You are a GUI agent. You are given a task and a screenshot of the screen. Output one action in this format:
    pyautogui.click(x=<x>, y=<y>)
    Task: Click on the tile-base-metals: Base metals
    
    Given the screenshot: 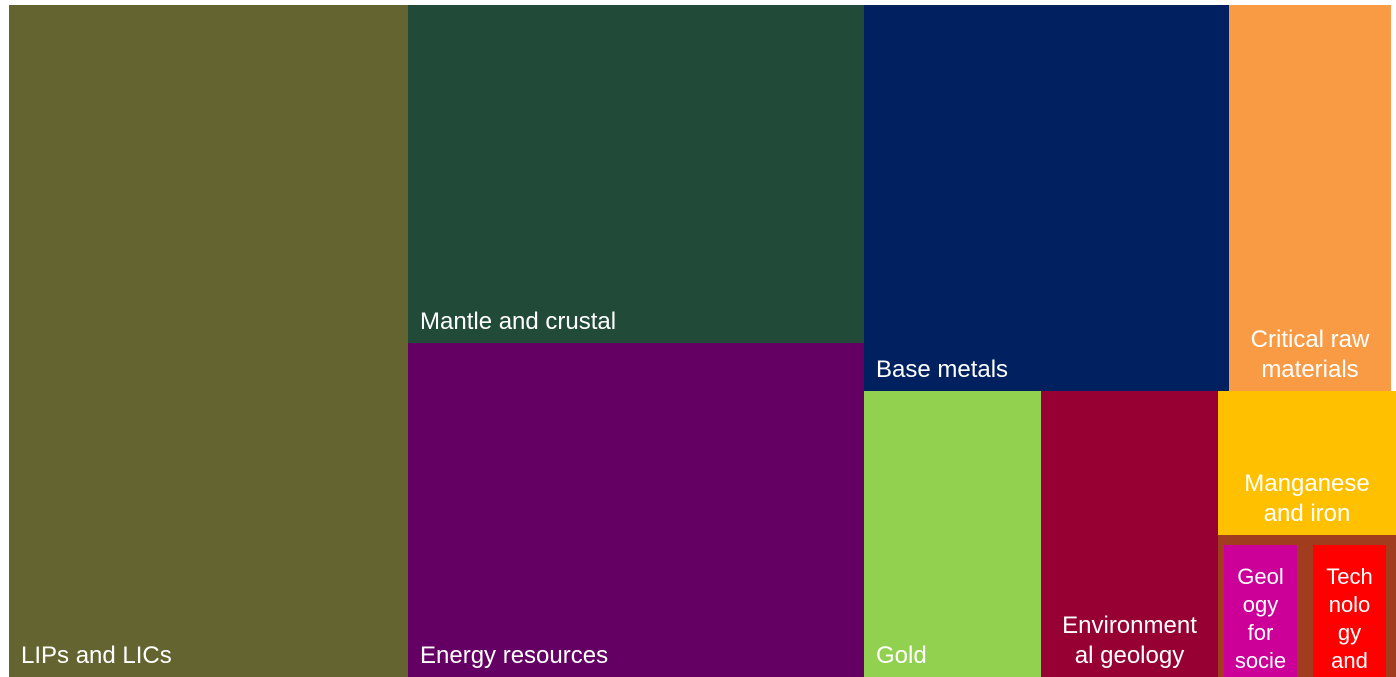 What is the action you would take?
    pyautogui.click(x=1046, y=198)
    